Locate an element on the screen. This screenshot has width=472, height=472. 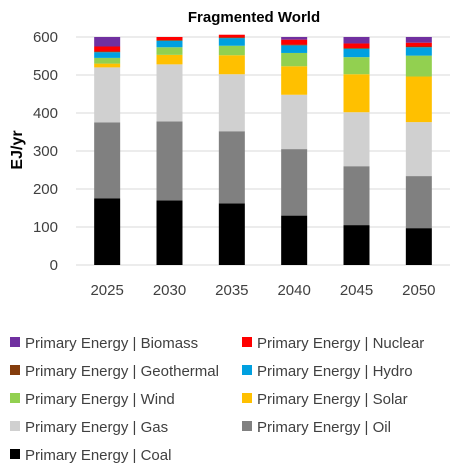
y-tick-label: 200 is located at coordinates (45, 189).